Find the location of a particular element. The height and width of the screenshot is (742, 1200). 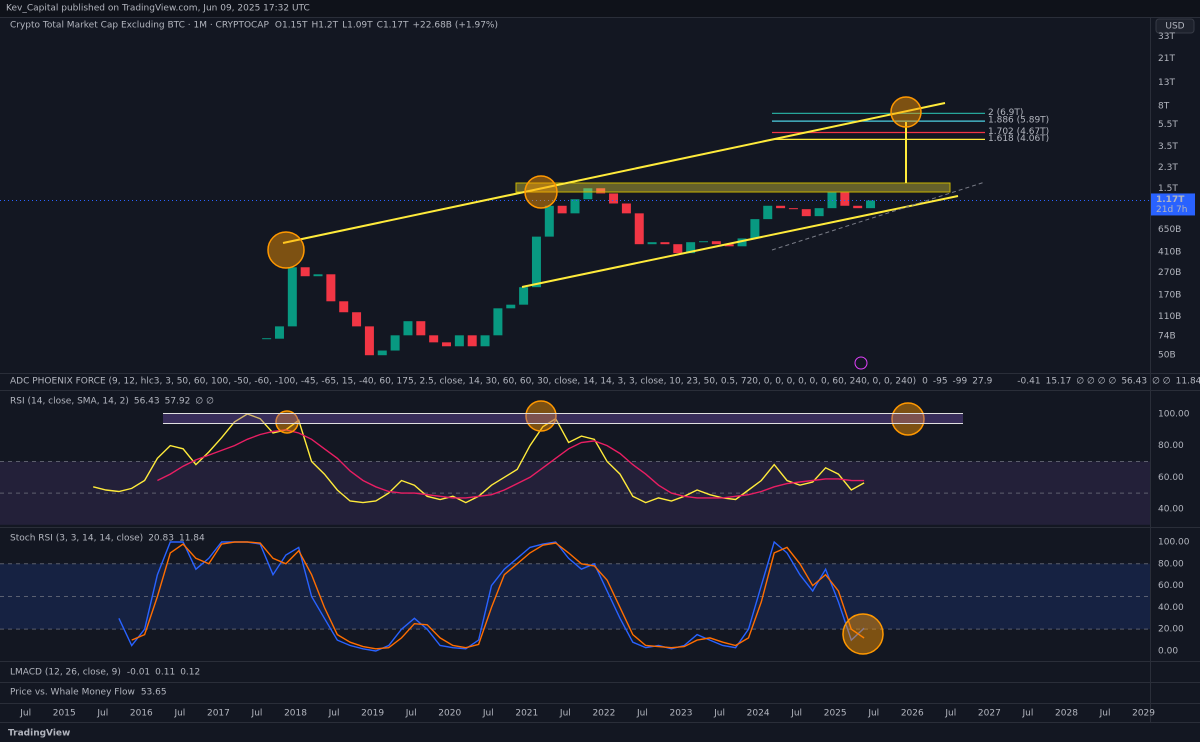

legend-value: 27.9 is located at coordinates (982, 382).